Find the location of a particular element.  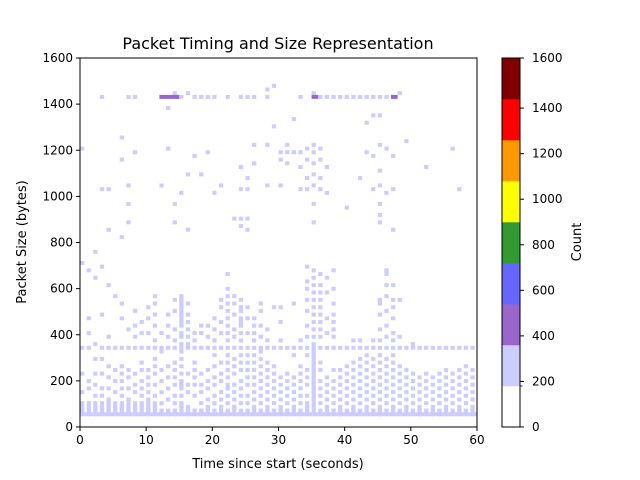

x-tick-label: 30 is located at coordinates (278, 440).